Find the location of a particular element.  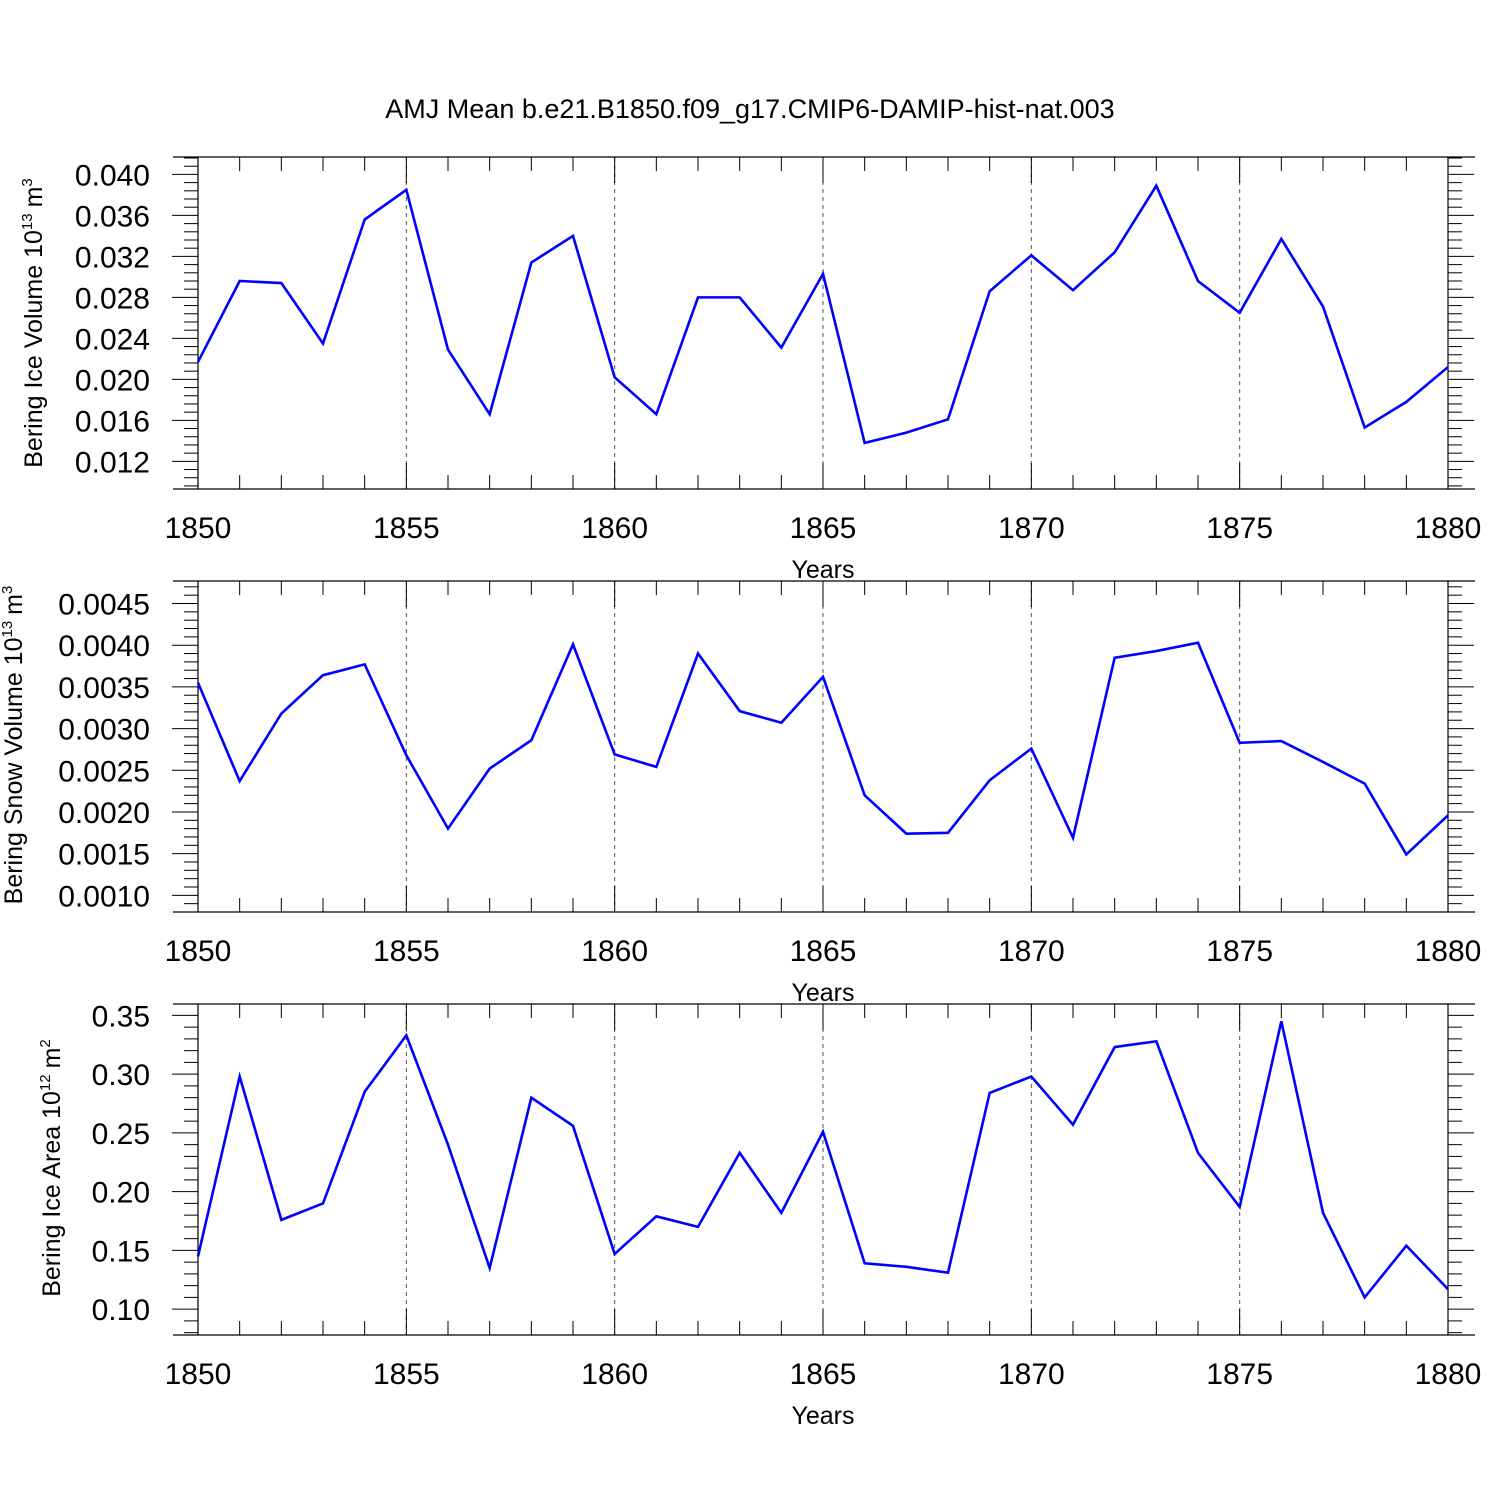

y-axis-label-snow-volume: Bering Snow Volume 1013m3 is located at coordinates (14, 745).